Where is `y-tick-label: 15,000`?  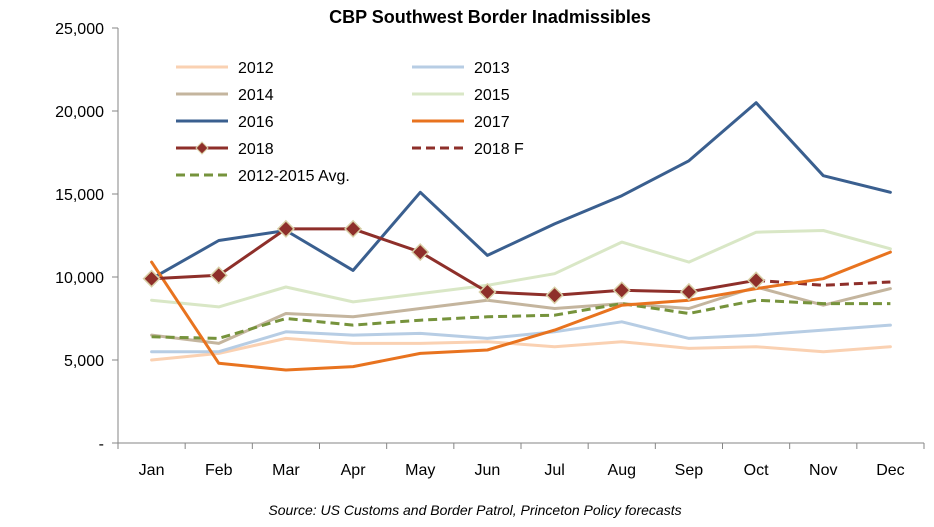 y-tick-label: 15,000 is located at coordinates (79, 195).